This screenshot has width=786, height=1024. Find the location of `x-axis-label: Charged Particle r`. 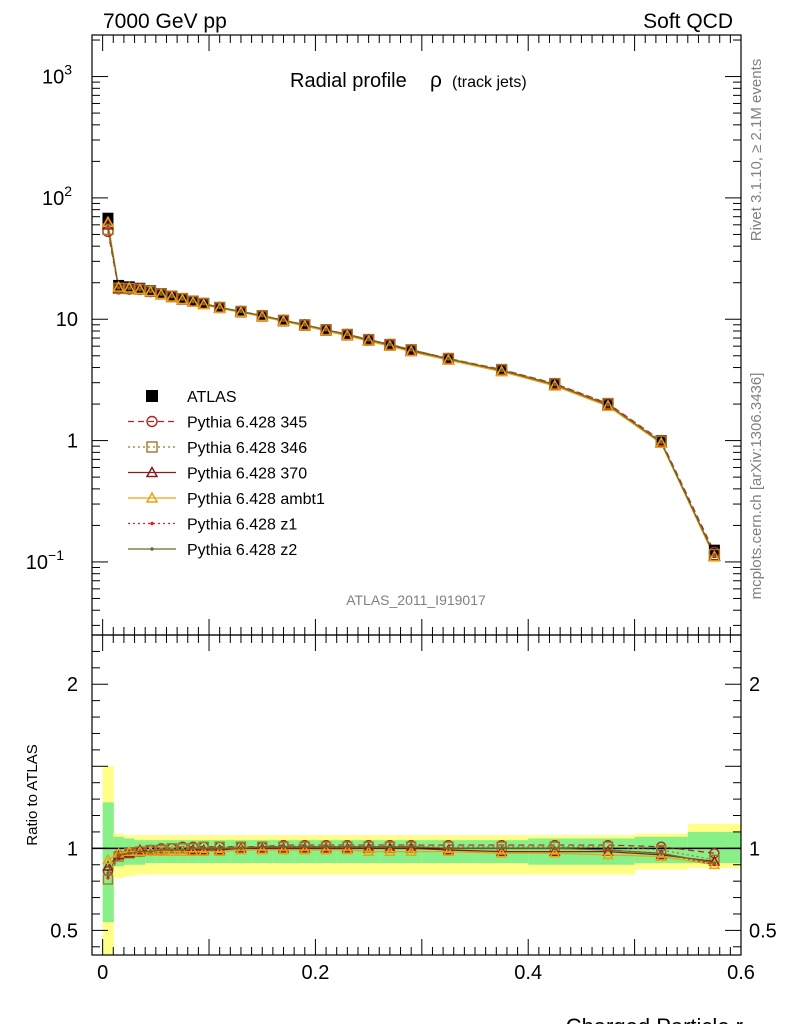

x-axis-label: Charged Particle r is located at coordinates (654, 1019).